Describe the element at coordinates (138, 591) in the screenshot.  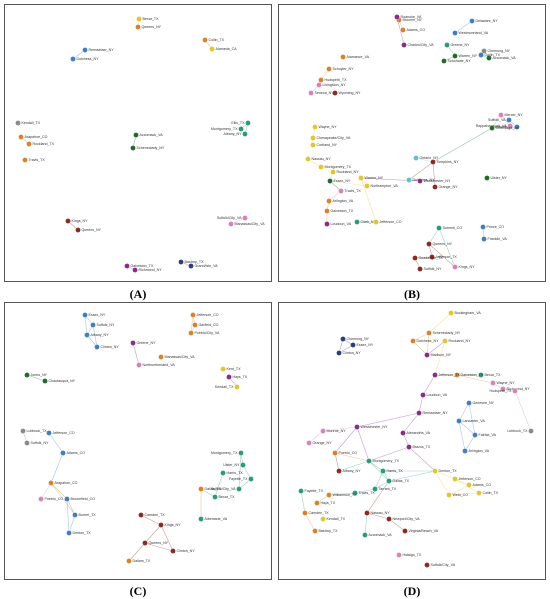
I see `caption-c: (C)` at that location.